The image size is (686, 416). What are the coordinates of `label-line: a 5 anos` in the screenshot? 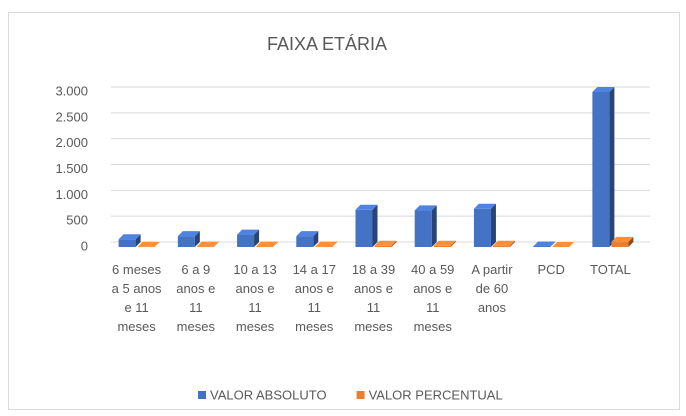 It's located at (137, 288).